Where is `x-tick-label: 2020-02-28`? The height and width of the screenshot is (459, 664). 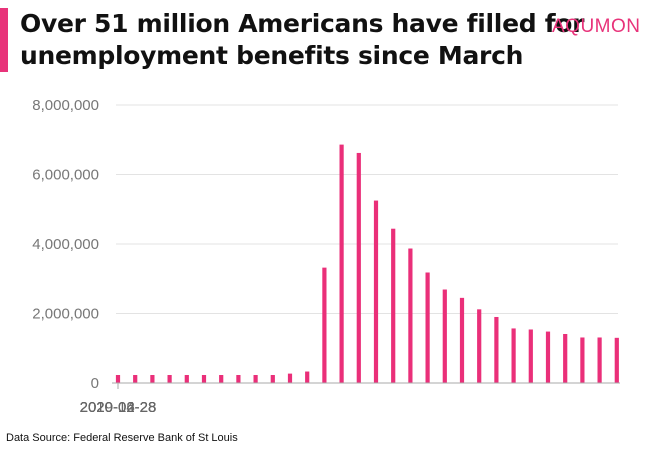 x-tick-label: 2020-02-28 is located at coordinates (118, 407).